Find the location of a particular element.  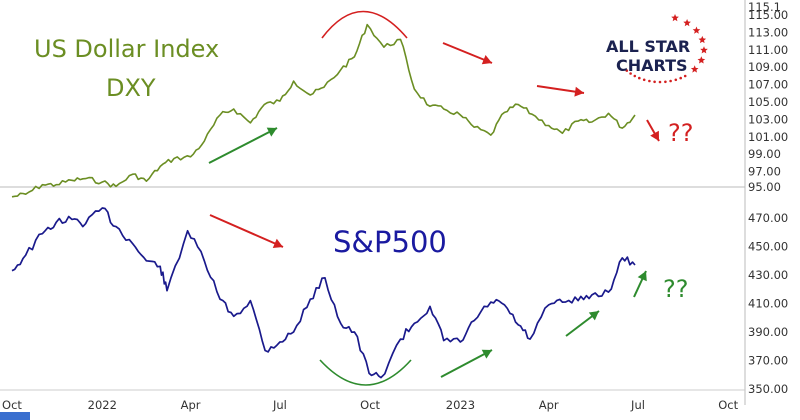

red-arrow-spx-down is located at coordinates (246, 231).